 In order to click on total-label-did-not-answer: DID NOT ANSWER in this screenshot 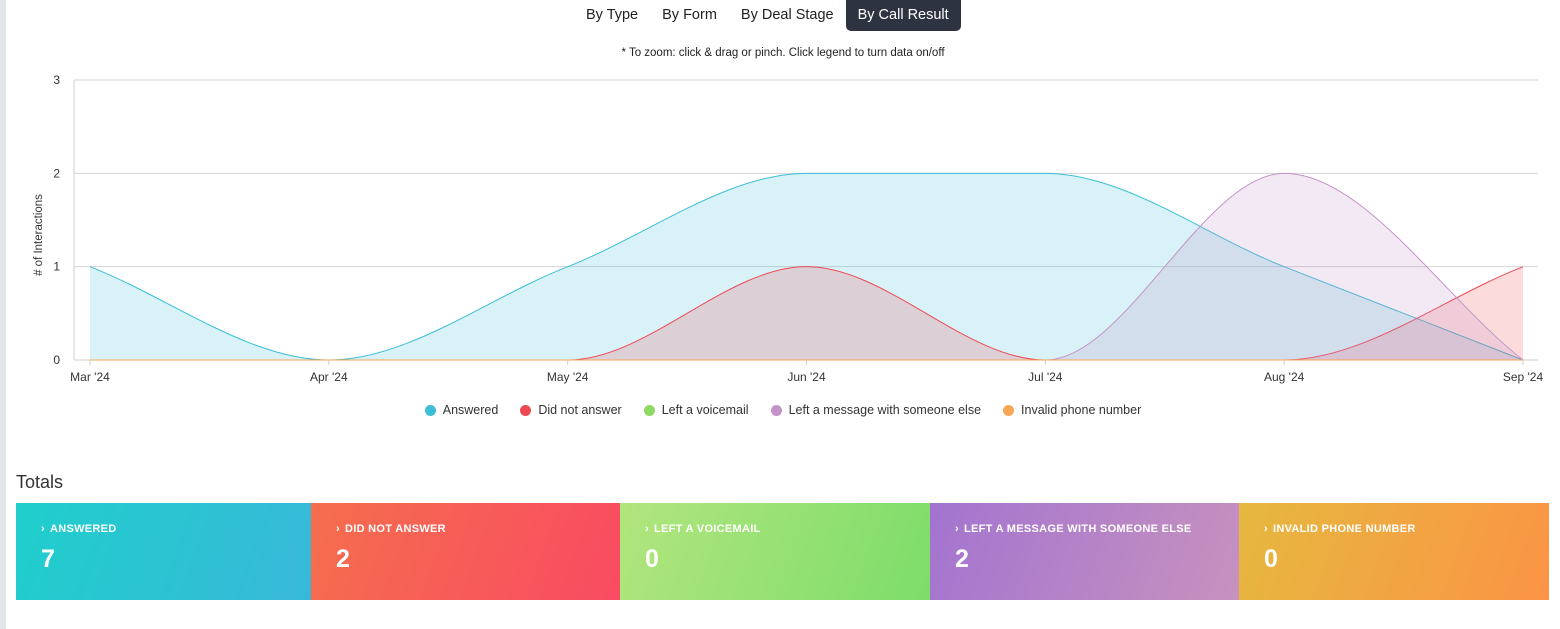, I will do `click(395, 529)`.